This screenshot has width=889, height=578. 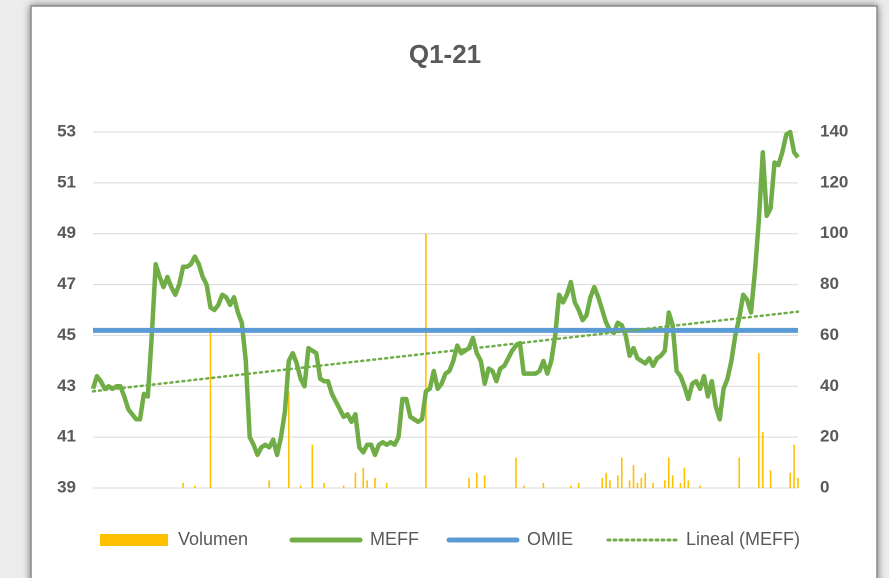 What do you see at coordinates (66, 181) in the screenshot?
I see `y-tick-label: 51` at bounding box center [66, 181].